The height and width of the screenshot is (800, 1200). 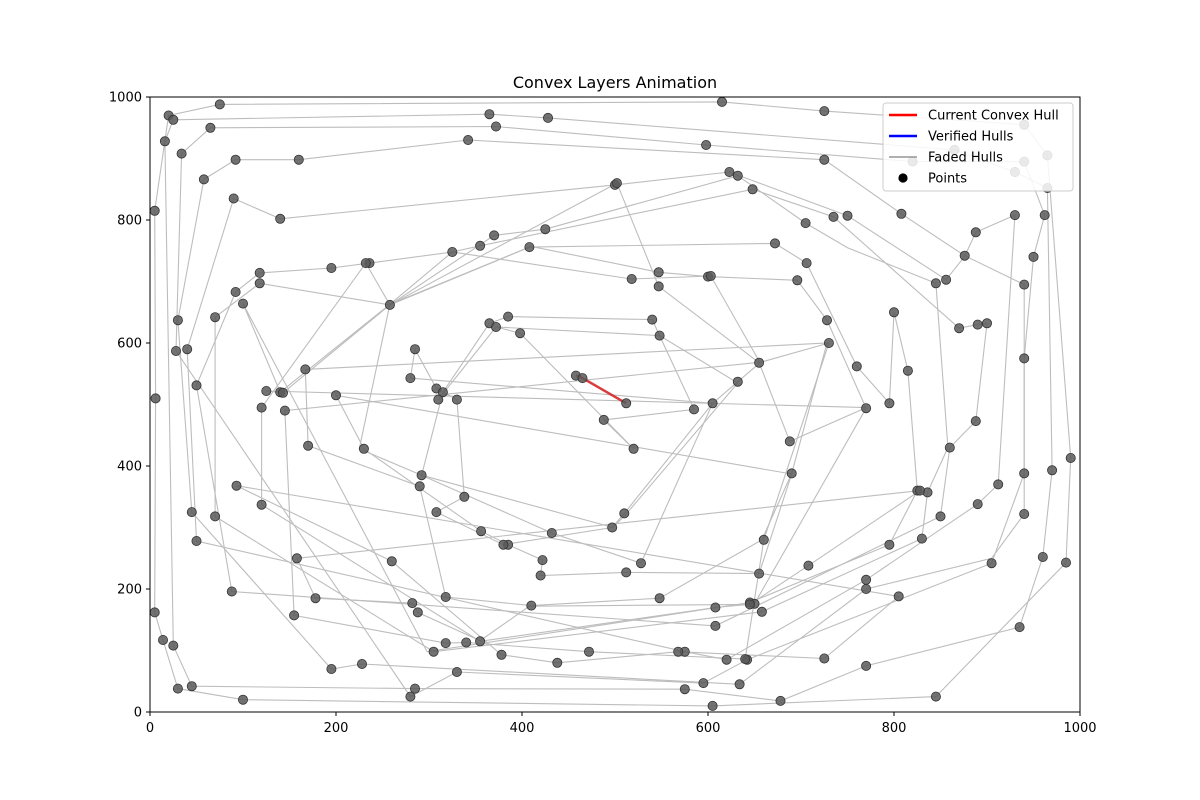 What do you see at coordinates (621, 724) in the screenshot?
I see `x-axis: 0 200 400 600 800 1000` at bounding box center [621, 724].